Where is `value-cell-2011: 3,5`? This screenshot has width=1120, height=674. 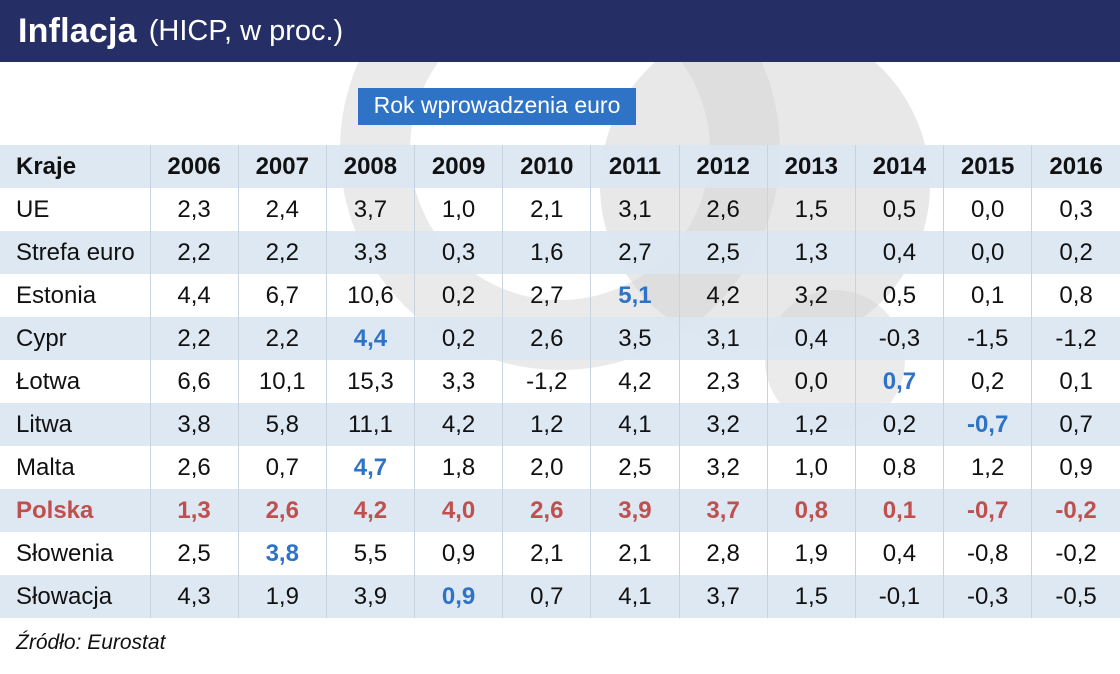 value-cell-2011: 3,5 is located at coordinates (635, 338).